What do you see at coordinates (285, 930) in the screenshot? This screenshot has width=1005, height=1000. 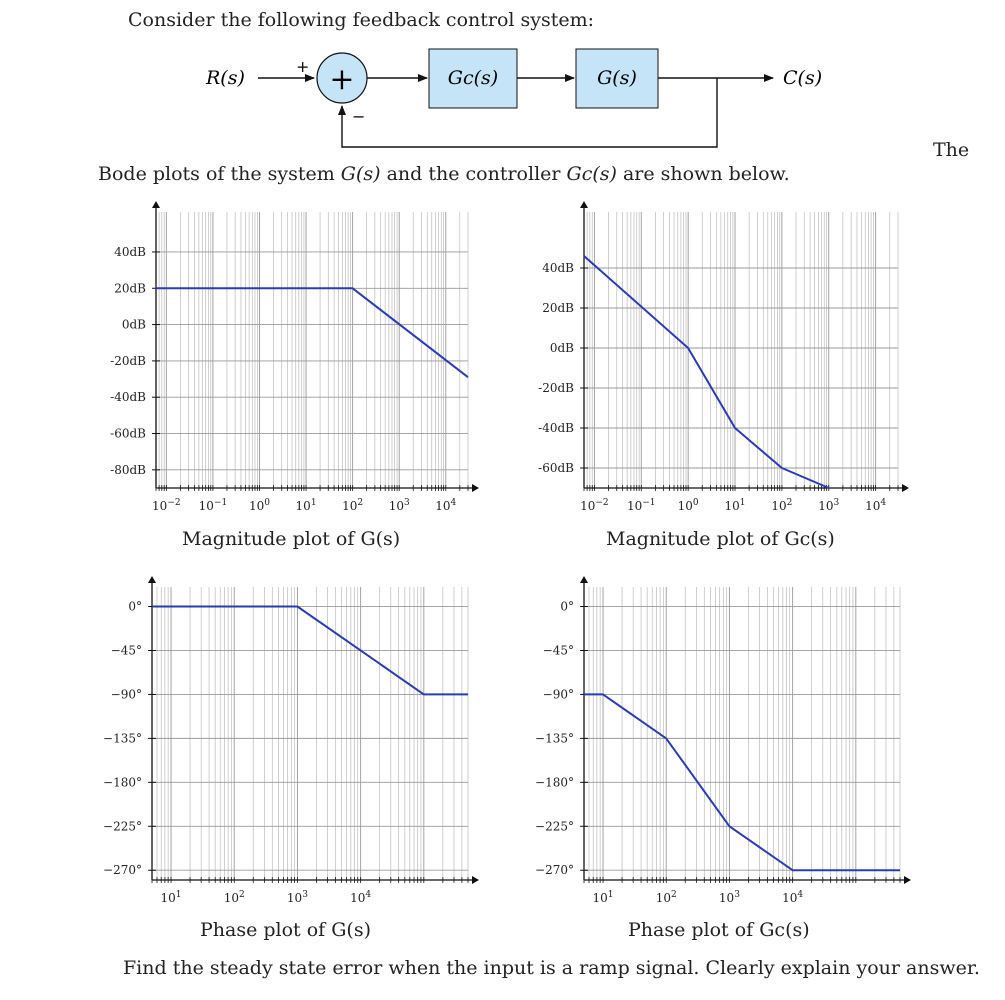 I see `title-phase-g: Phase plot of G(s)` at bounding box center [285, 930].